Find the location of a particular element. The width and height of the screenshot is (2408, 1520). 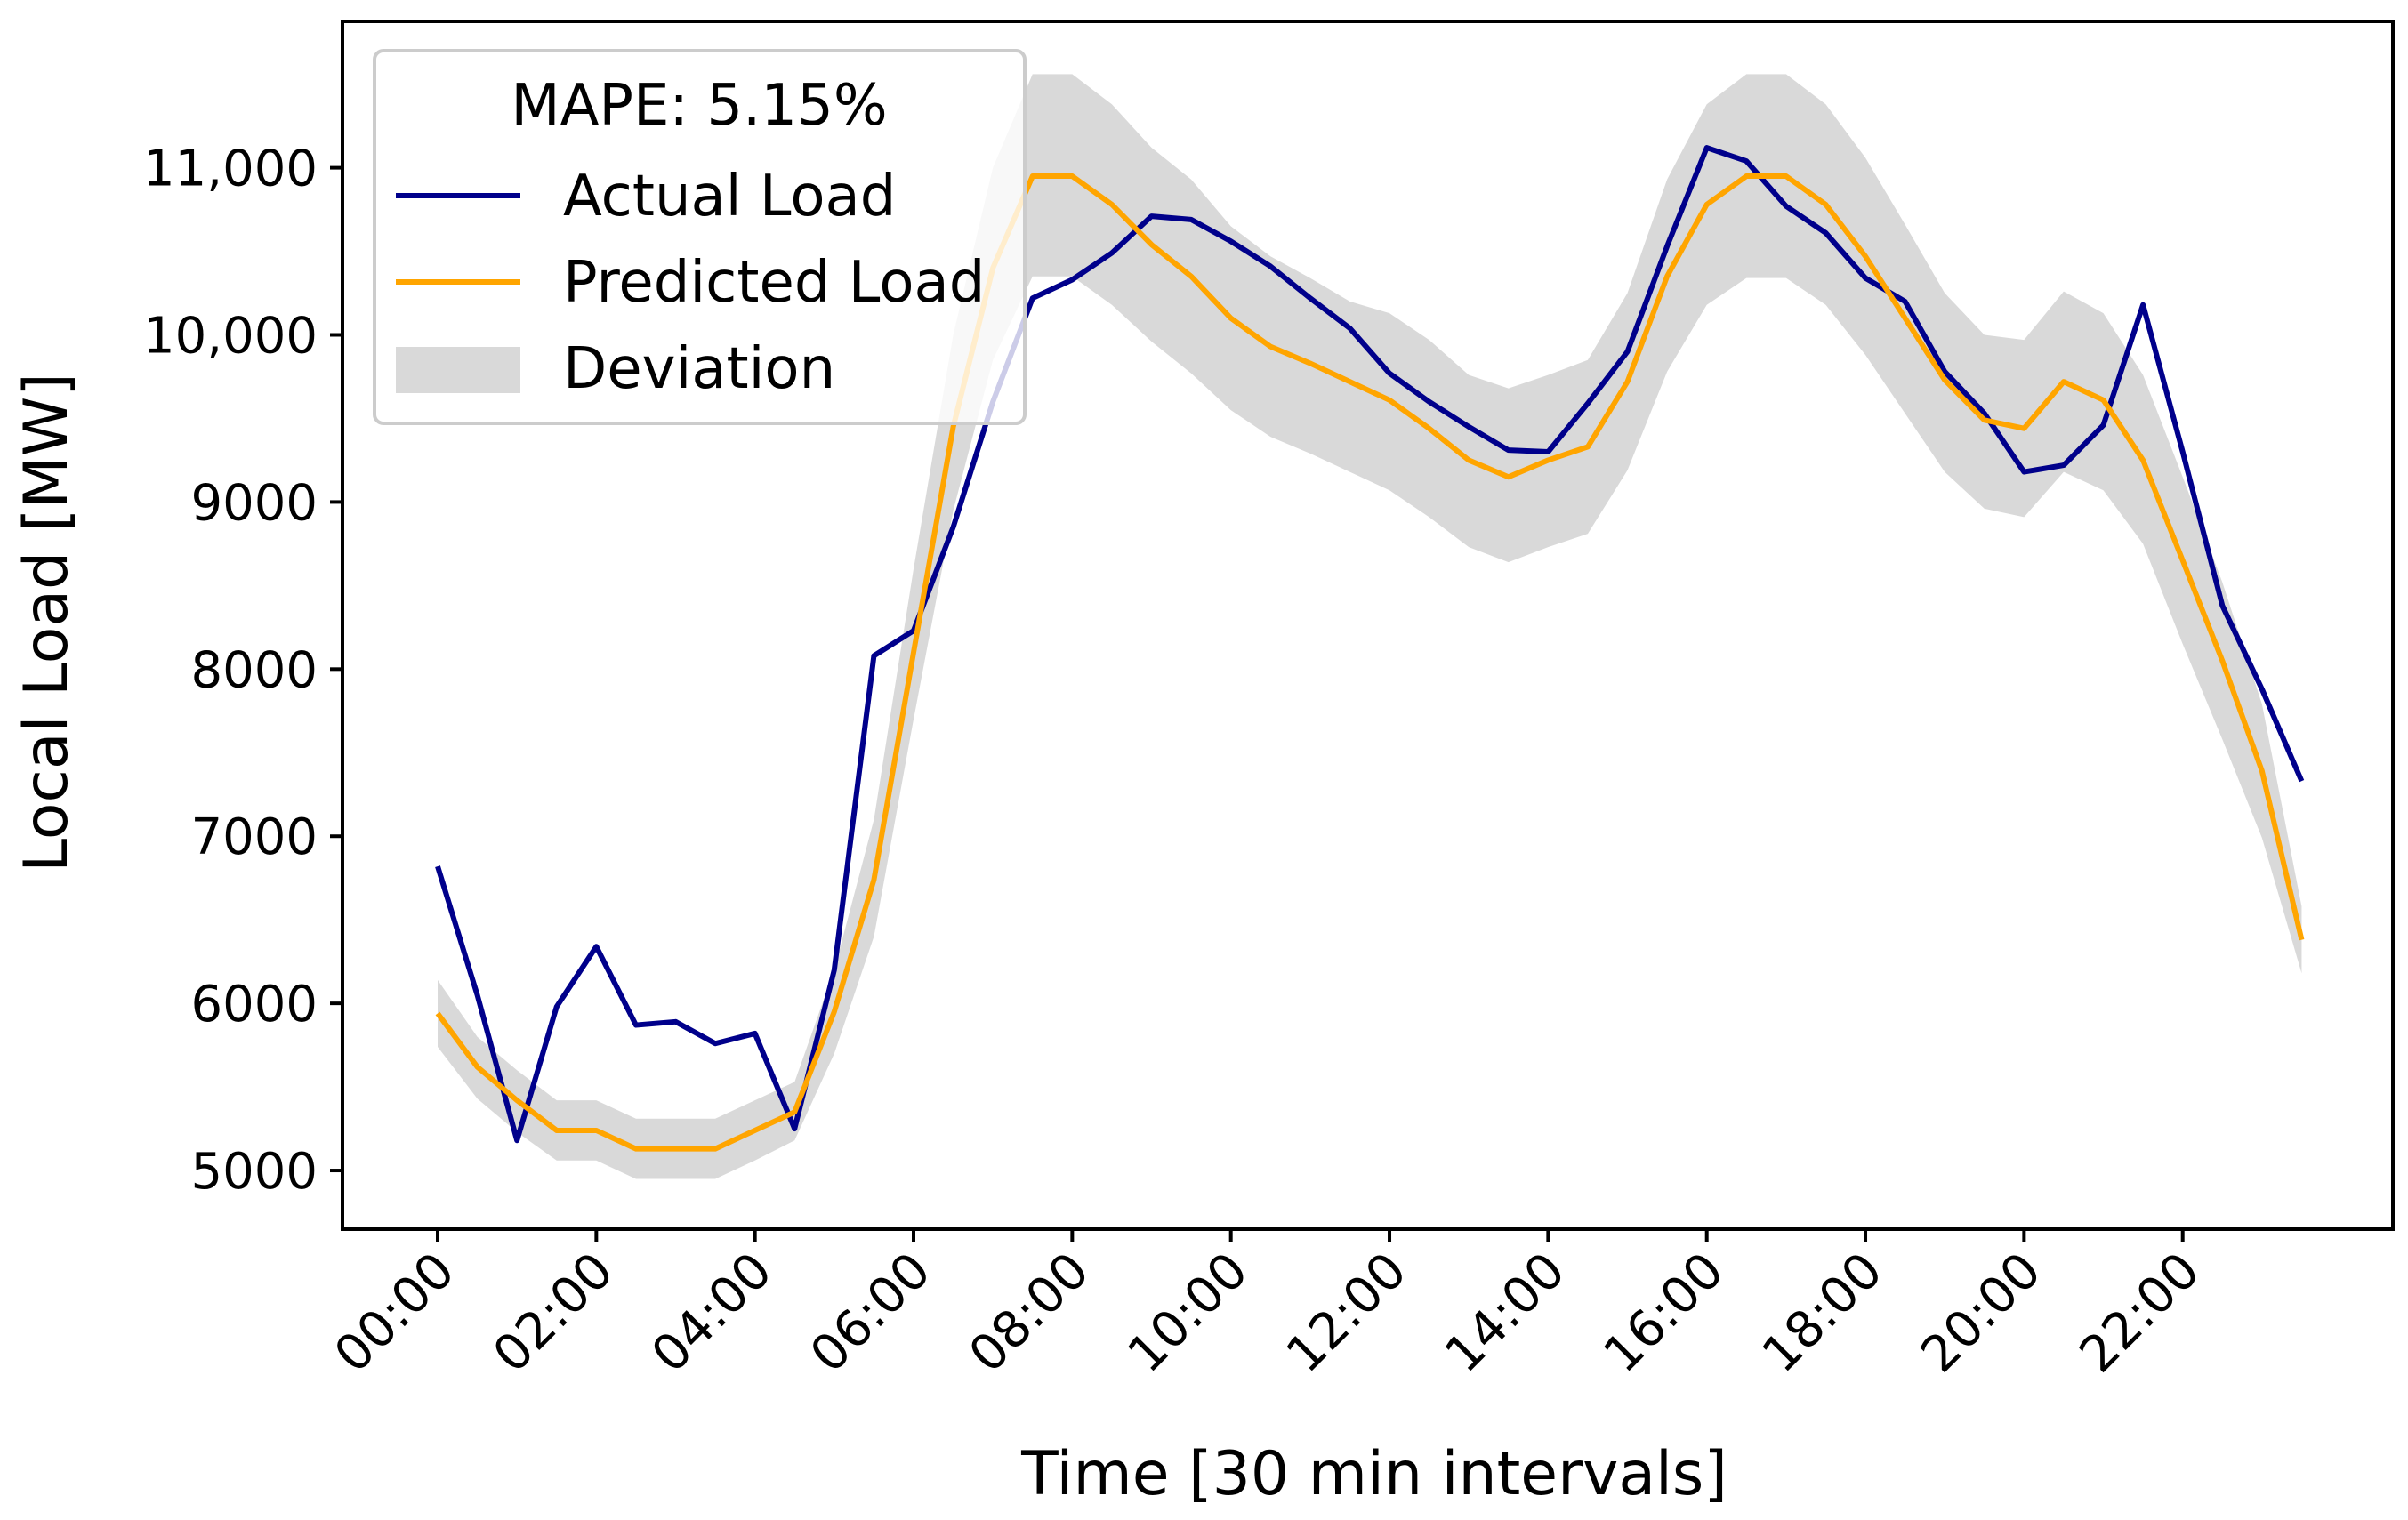

legend-deviation-label: Deviation is located at coordinates (699, 369).